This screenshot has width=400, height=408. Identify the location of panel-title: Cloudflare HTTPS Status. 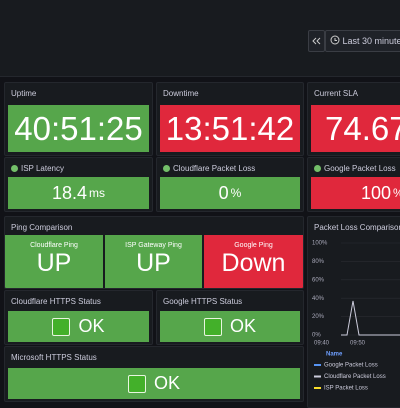
(56, 301).